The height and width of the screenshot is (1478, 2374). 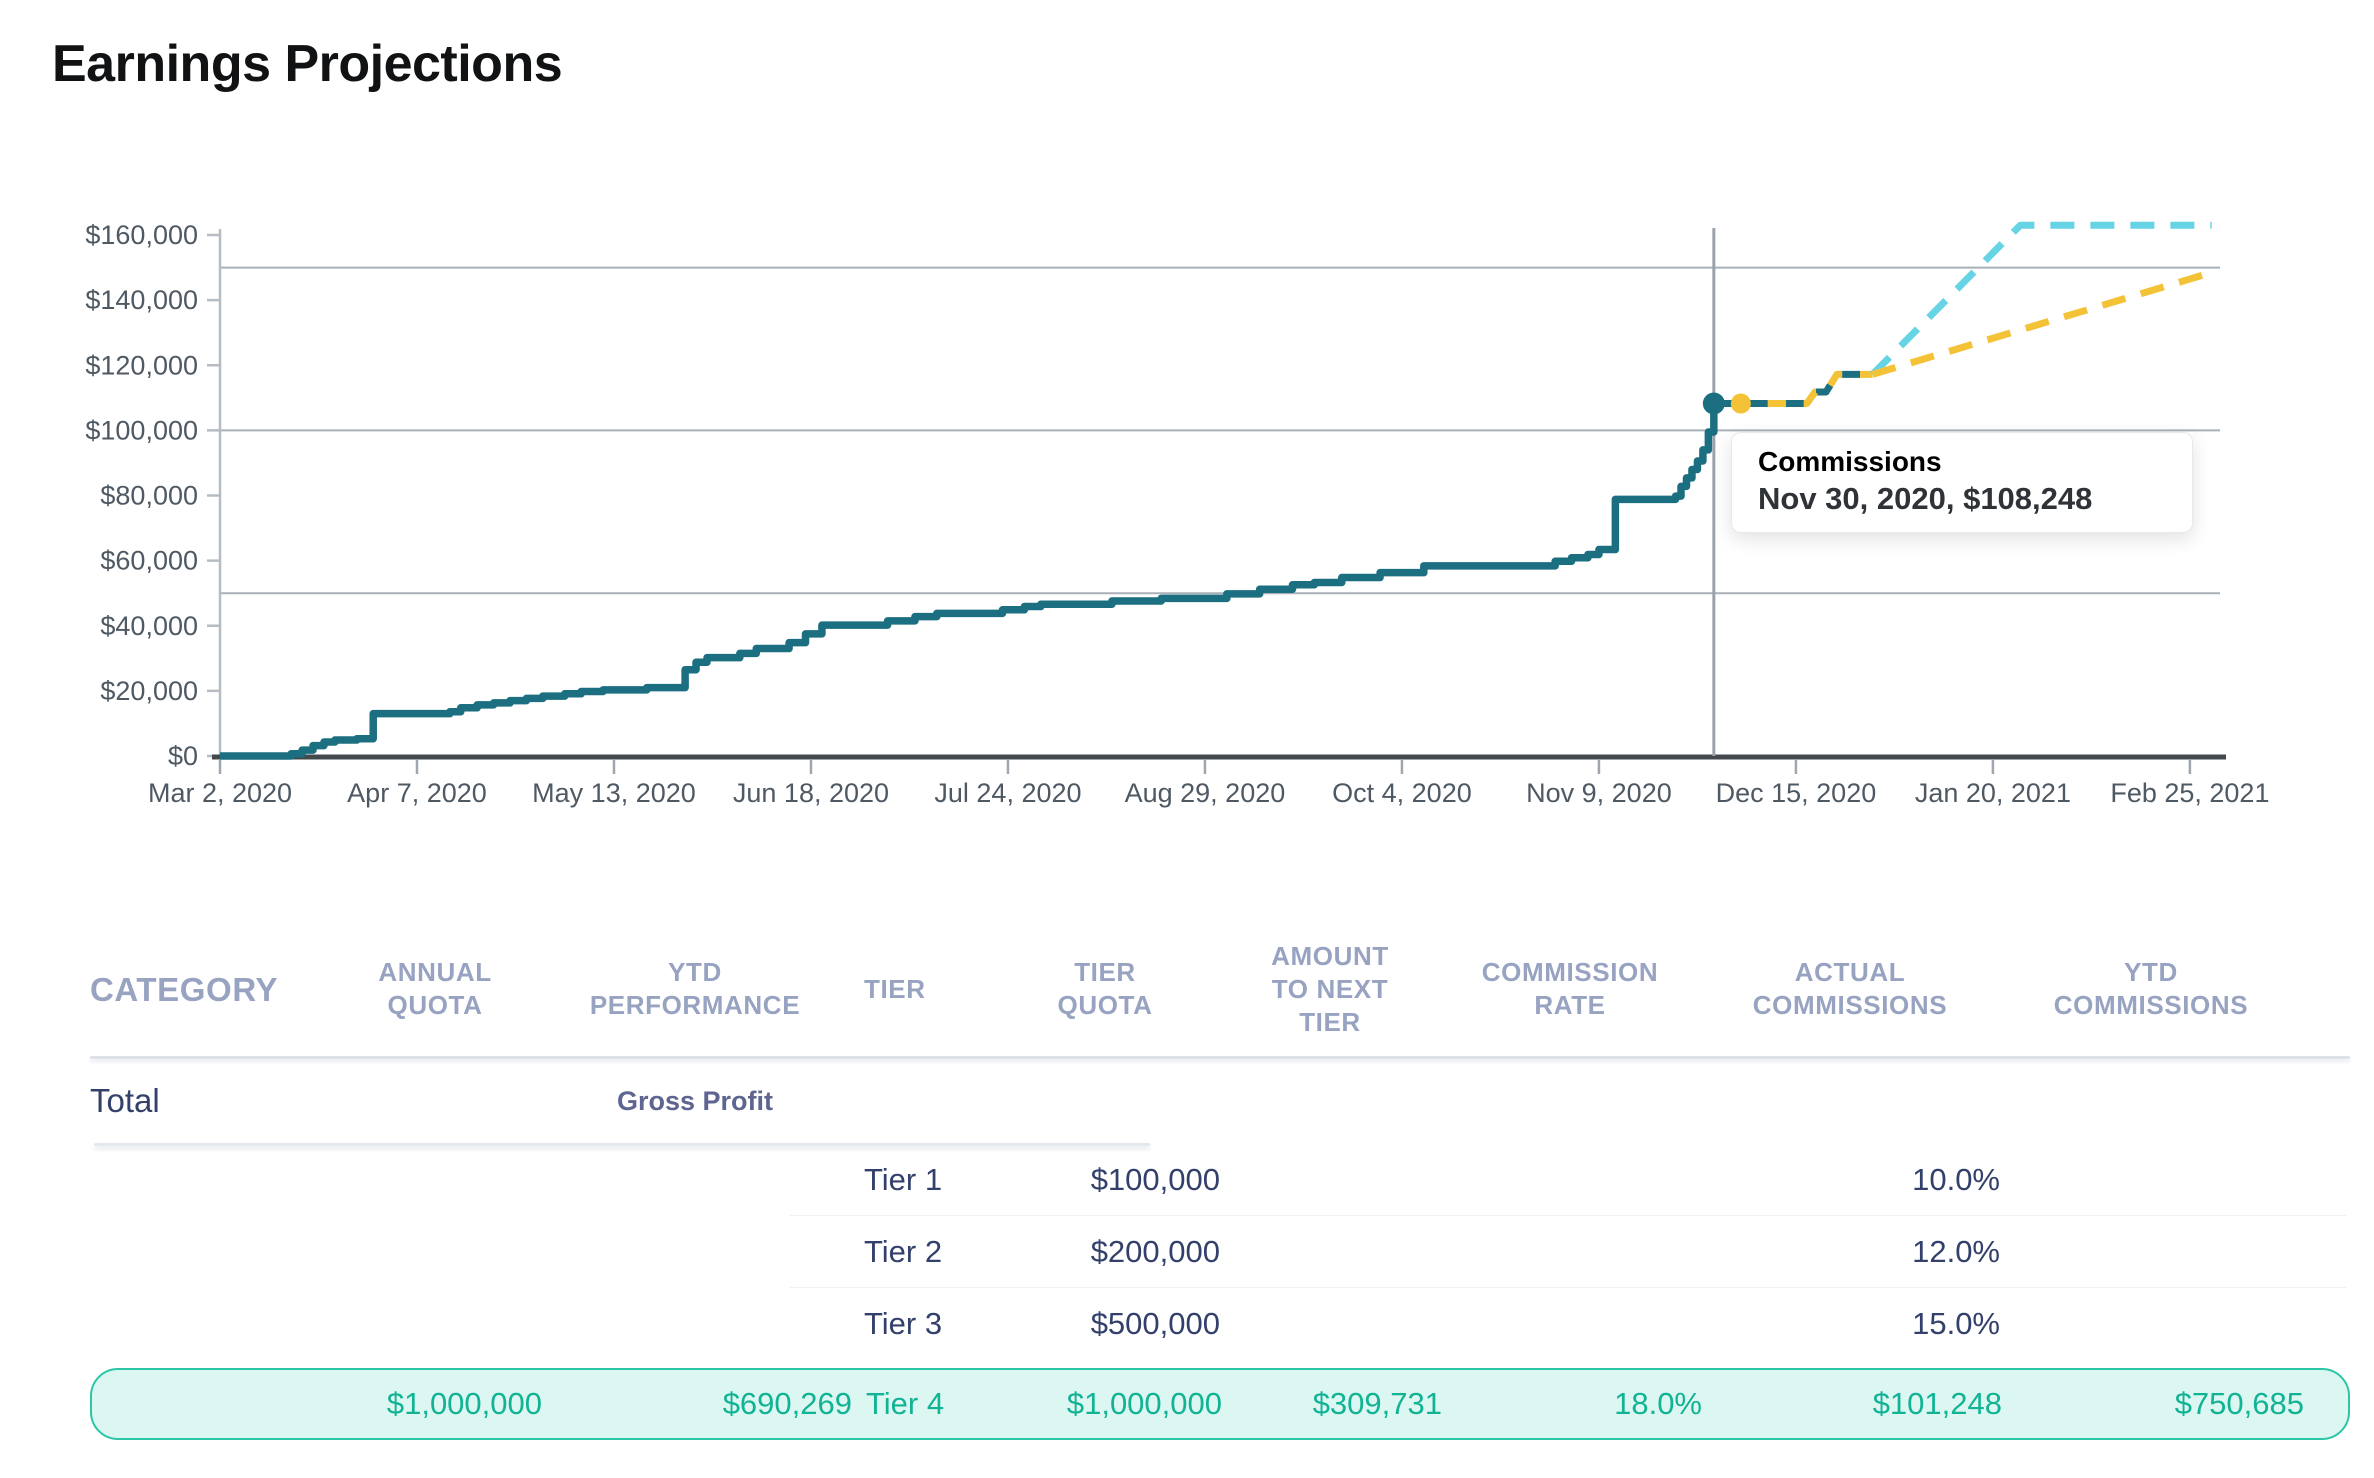 I want to click on tier-3-row-tier-quota-cell: $500,000, so click(x=1155, y=1323).